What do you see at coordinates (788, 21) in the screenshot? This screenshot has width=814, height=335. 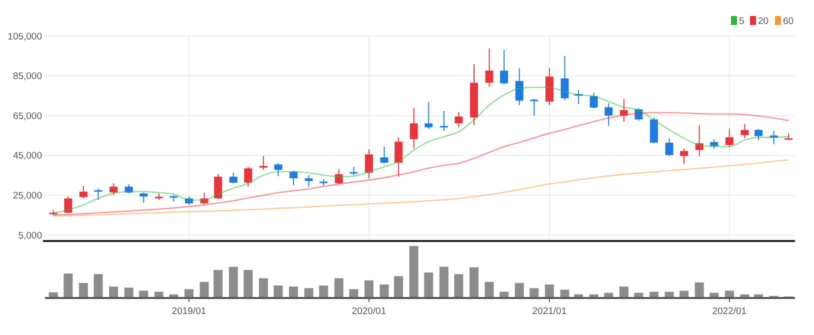 I see `legend-label: 60` at bounding box center [788, 21].